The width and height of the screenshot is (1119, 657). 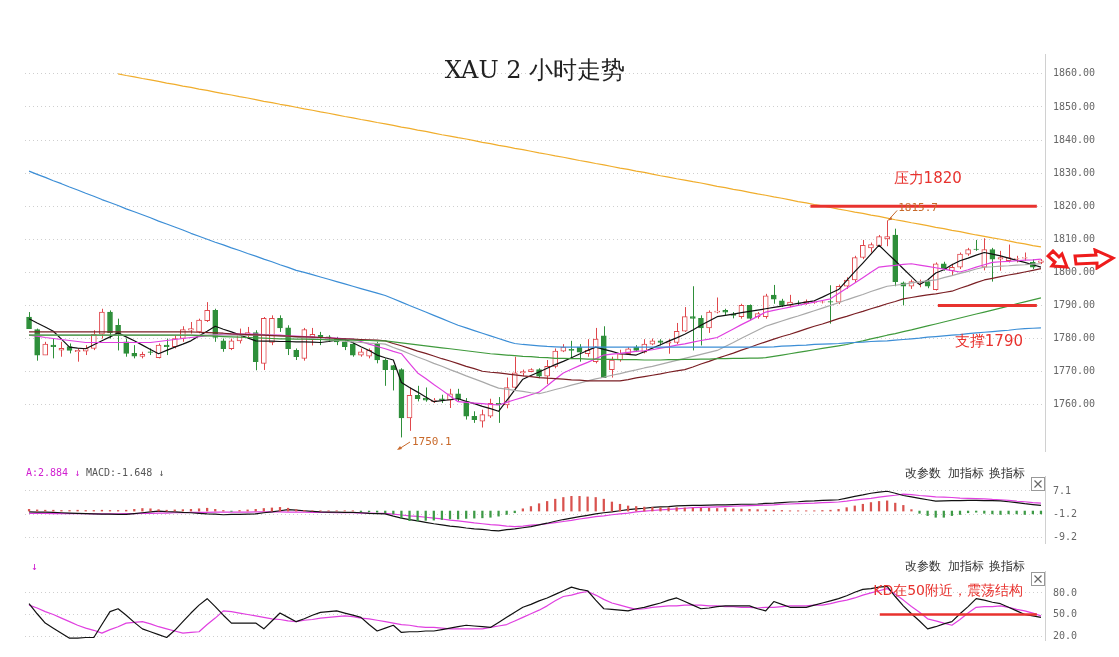 What do you see at coordinates (918, 207) in the screenshot?
I see `annotation: 1815.7` at bounding box center [918, 207].